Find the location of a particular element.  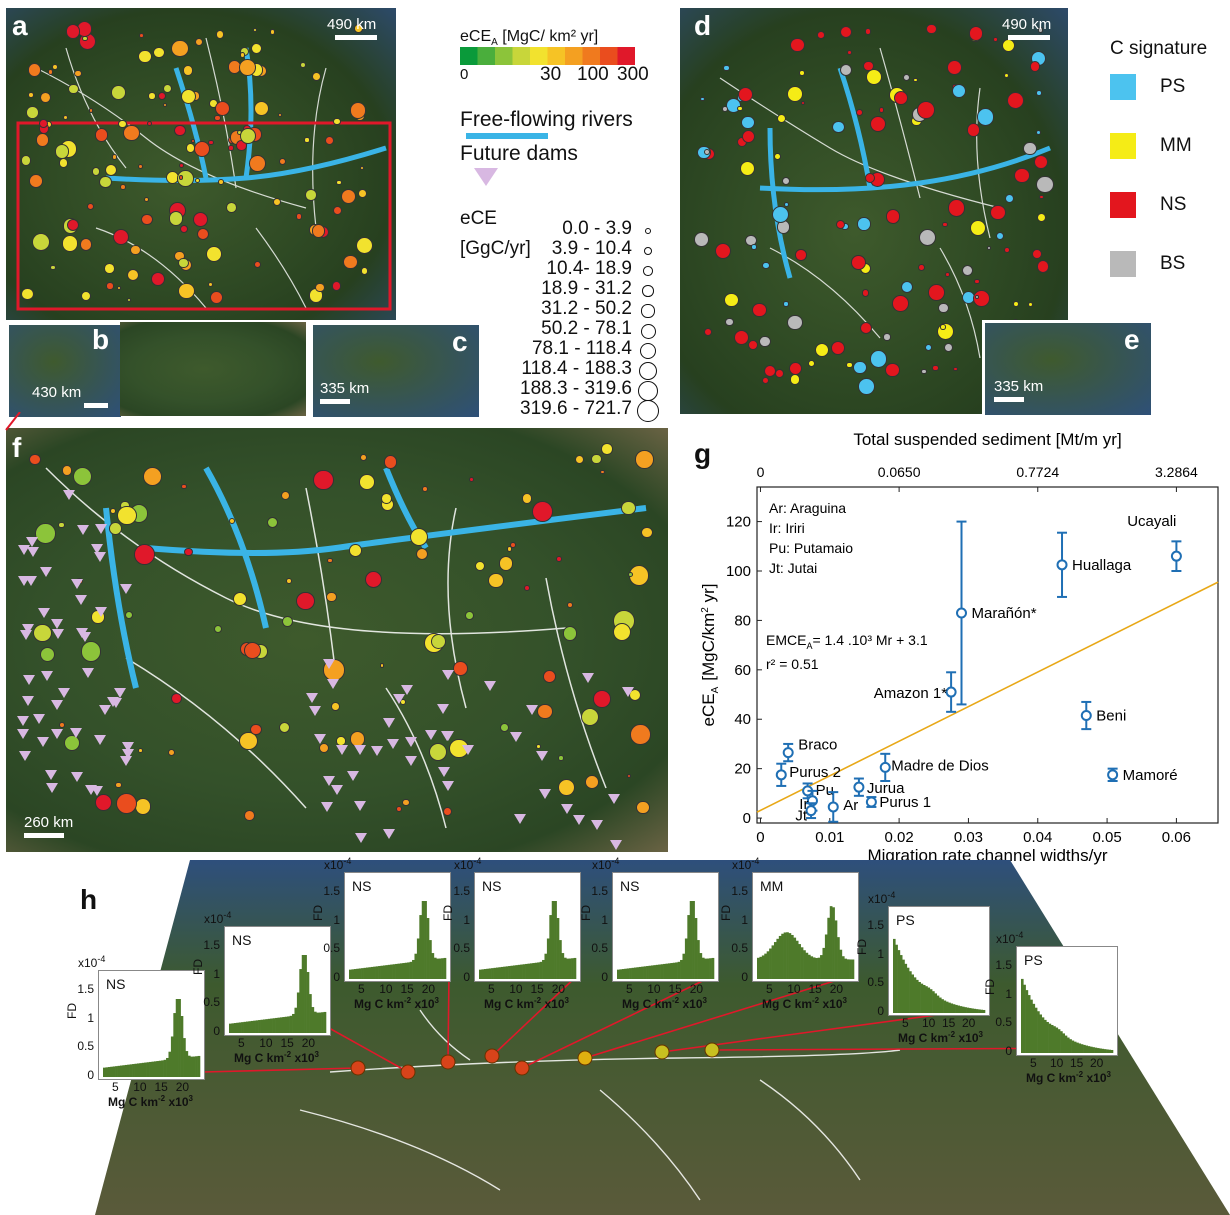

scale-label-f: 260 km is located at coordinates (49, 822).